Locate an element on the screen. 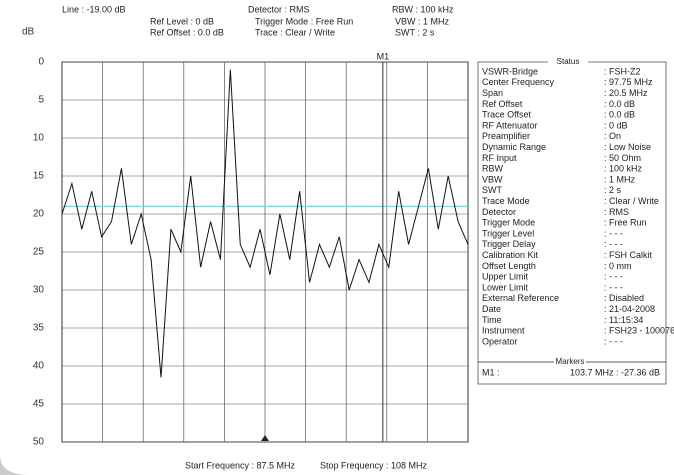 The image size is (674, 475). y-tick-label: 25 is located at coordinates (39, 252).